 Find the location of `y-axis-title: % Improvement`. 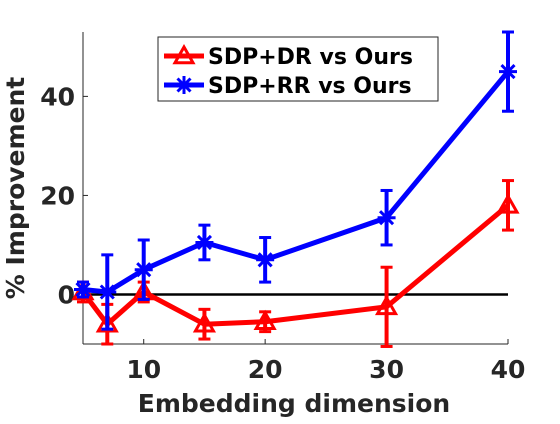

y-axis-title: % Improvement is located at coordinates (15, 188).